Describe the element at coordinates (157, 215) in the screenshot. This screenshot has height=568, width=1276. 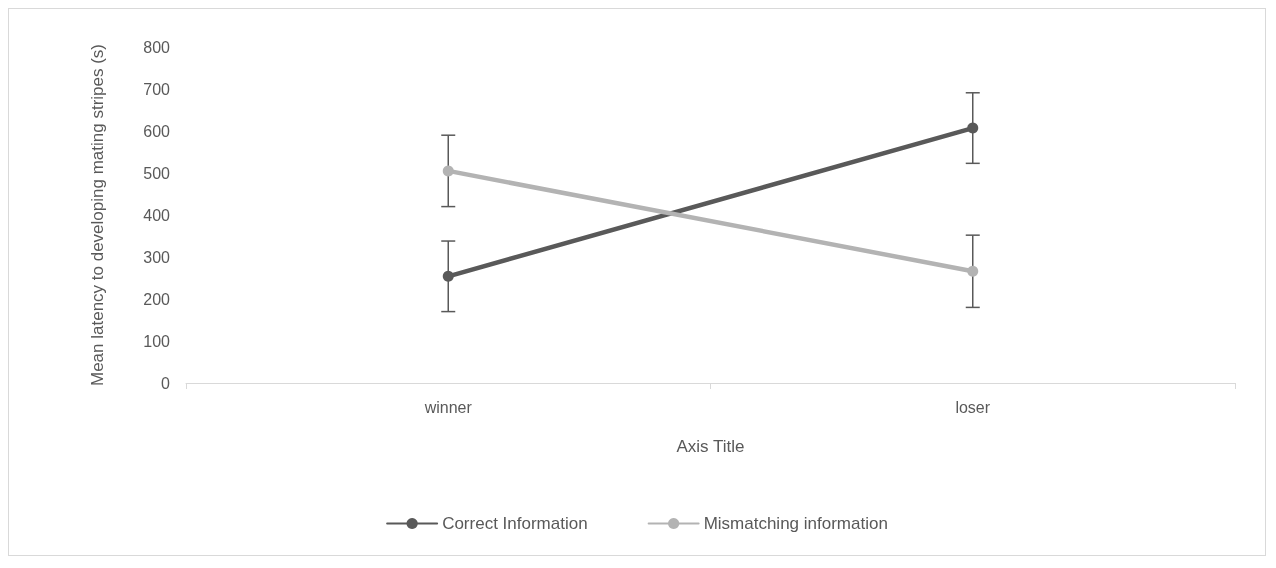
I see `y-tick-label: 400` at that location.